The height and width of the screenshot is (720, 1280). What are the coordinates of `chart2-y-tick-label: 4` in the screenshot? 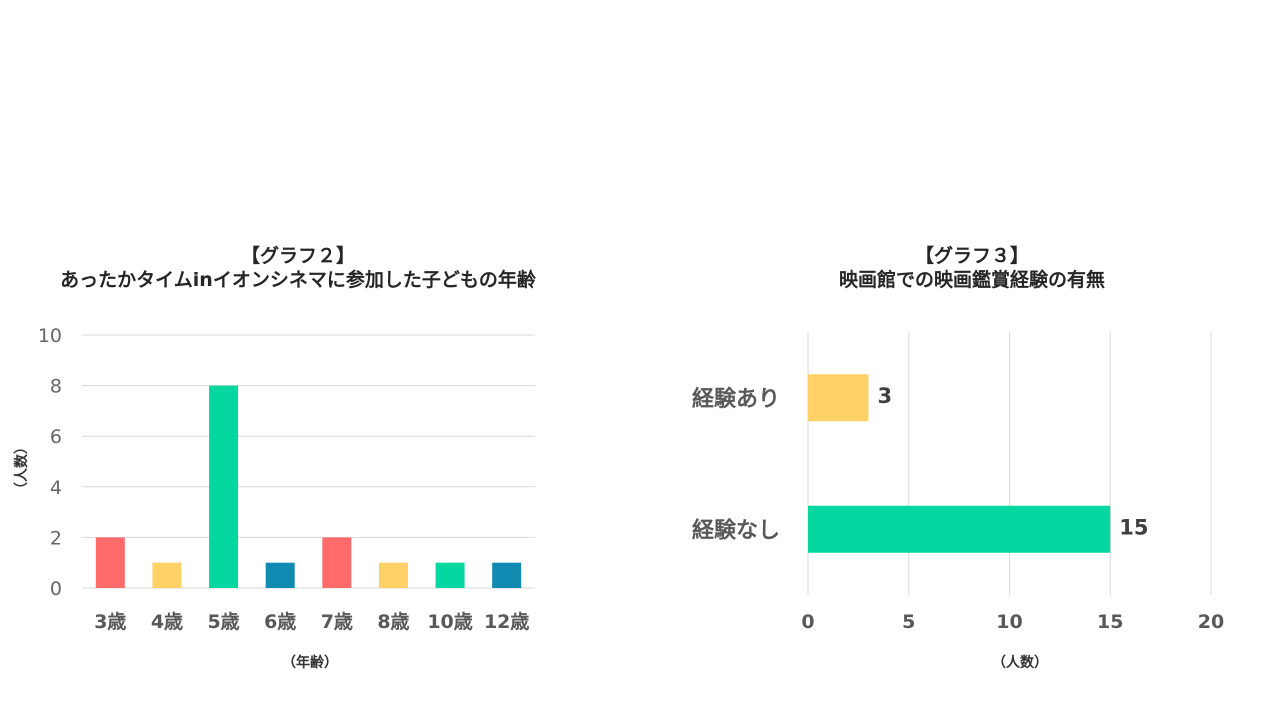 It's located at (56, 488).